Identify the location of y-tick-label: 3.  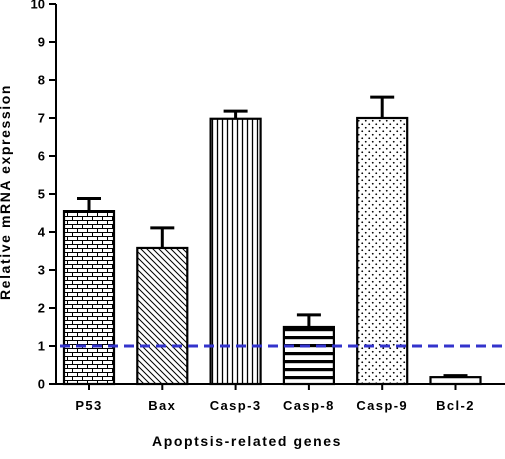
(41, 270).